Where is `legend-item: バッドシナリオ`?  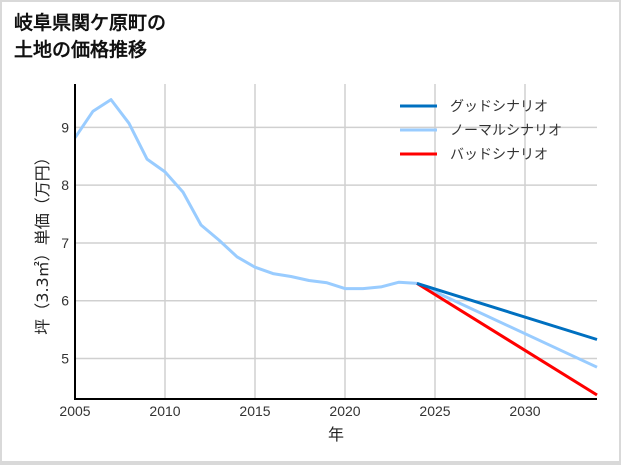 legend-item: バッドシナリオ is located at coordinates (474, 155).